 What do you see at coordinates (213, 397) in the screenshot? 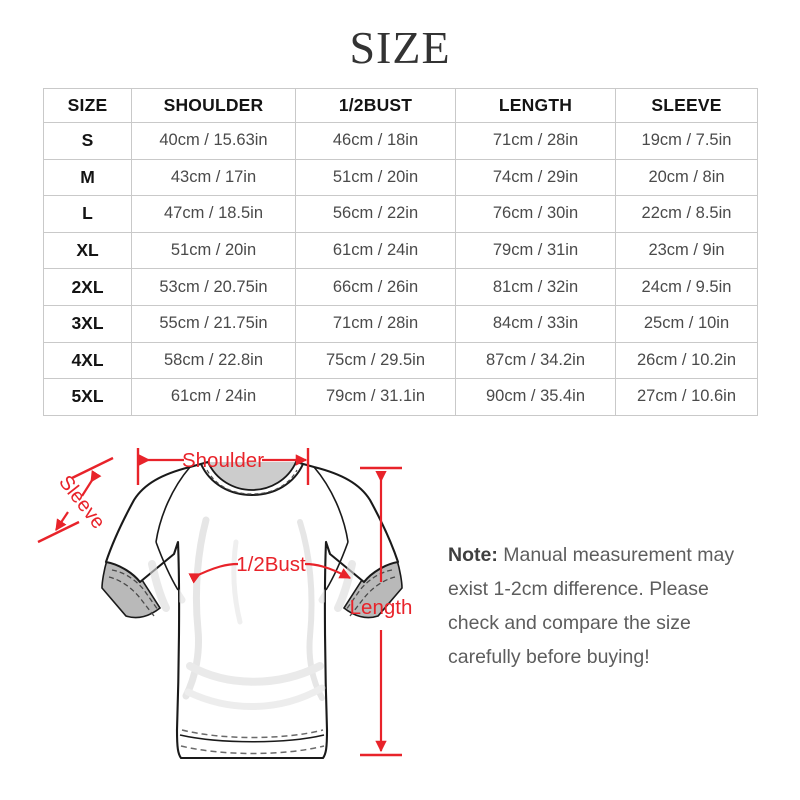
I see `cell-shoulder: 61cm / 24in` at bounding box center [213, 397].